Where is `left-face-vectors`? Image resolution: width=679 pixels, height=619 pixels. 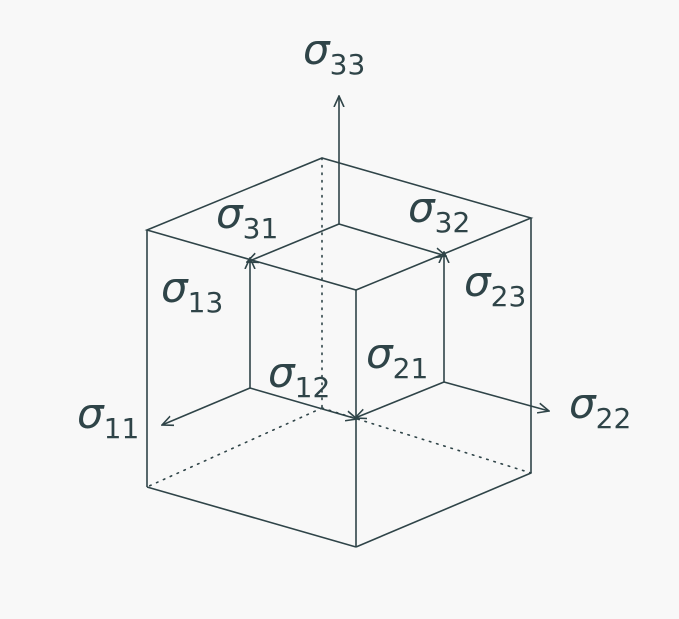 left-face-vectors is located at coordinates (259, 341).